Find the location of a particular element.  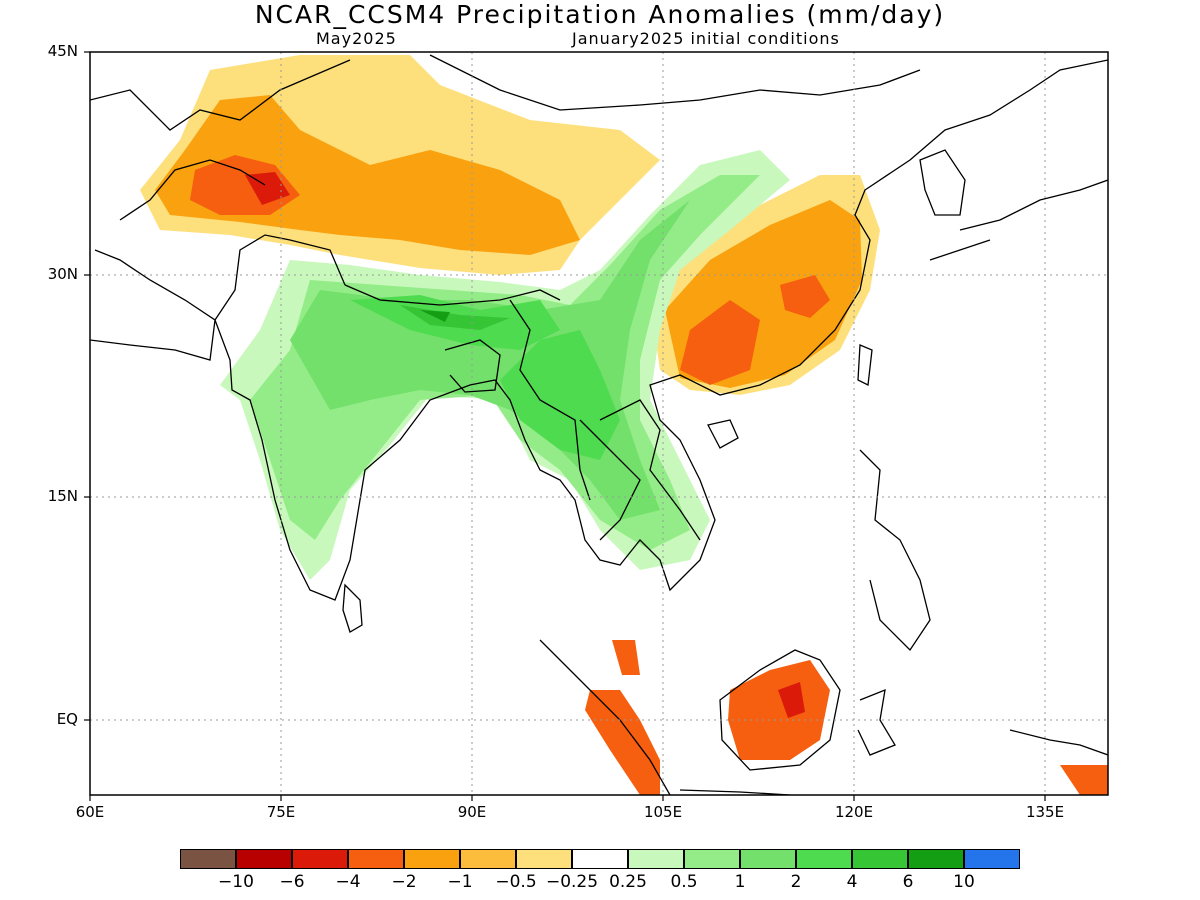

colorbar-label: −1 is located at coordinates (460, 882).